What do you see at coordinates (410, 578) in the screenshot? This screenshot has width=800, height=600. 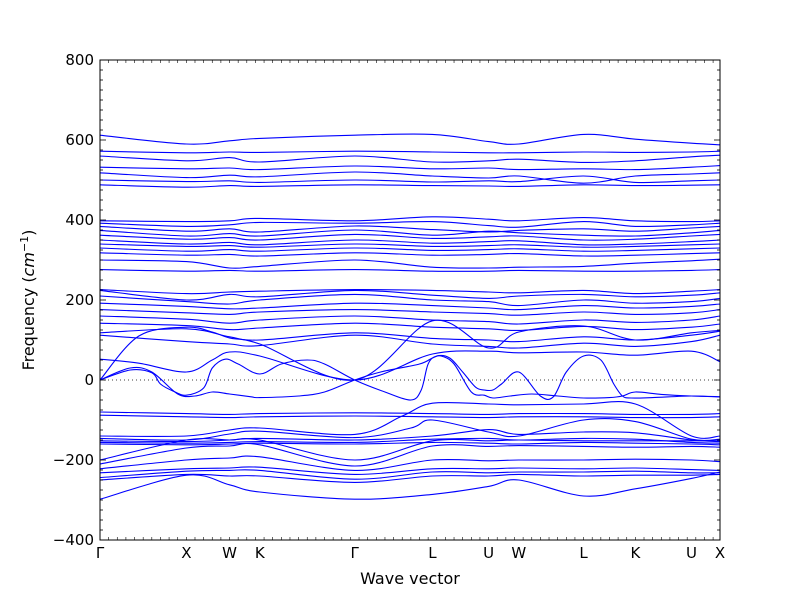 I see `x-axis-label: Wave vector` at bounding box center [410, 578].